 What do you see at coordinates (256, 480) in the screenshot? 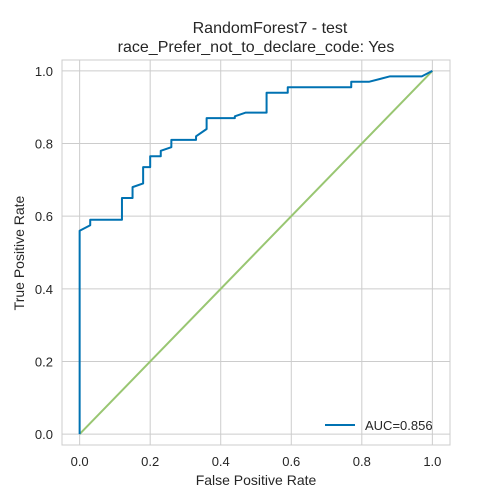
I see `x-axis-label: False Positive Rate` at bounding box center [256, 480].